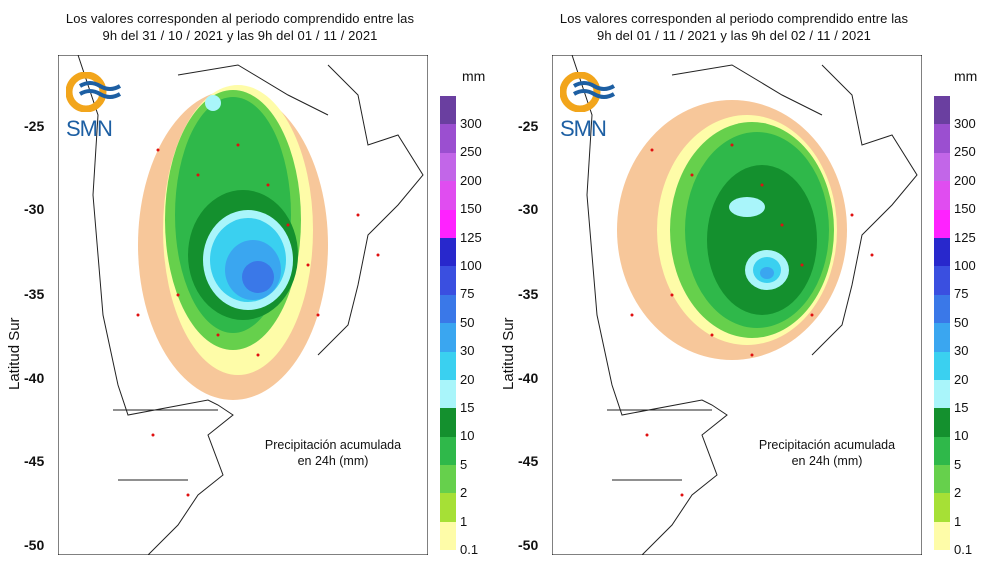 The width and height of the screenshot is (1000, 570). What do you see at coordinates (34, 545) in the screenshot?
I see `lat-tick: -50` at bounding box center [34, 545].